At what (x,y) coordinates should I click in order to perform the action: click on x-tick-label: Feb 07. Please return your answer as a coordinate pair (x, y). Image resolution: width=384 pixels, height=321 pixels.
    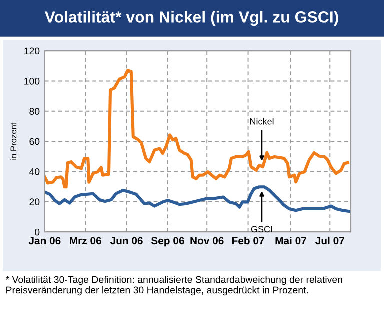
    Looking at the image, I should click on (248, 240).